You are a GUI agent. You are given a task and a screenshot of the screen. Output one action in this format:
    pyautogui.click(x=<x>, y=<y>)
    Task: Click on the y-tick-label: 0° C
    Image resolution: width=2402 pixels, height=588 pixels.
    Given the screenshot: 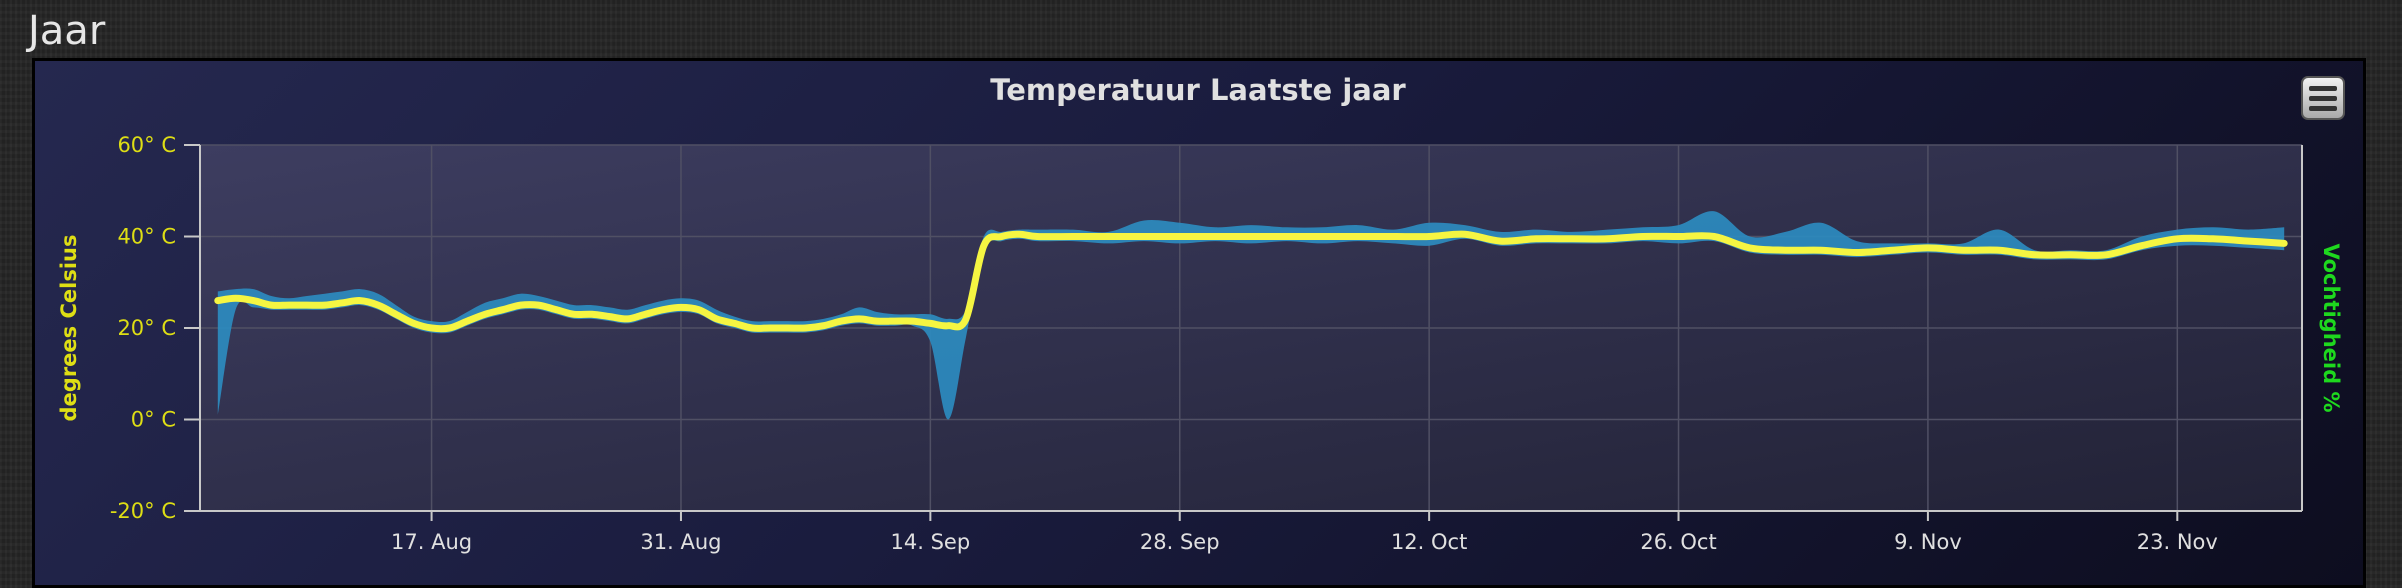 What is the action you would take?
    pyautogui.click(x=153, y=420)
    